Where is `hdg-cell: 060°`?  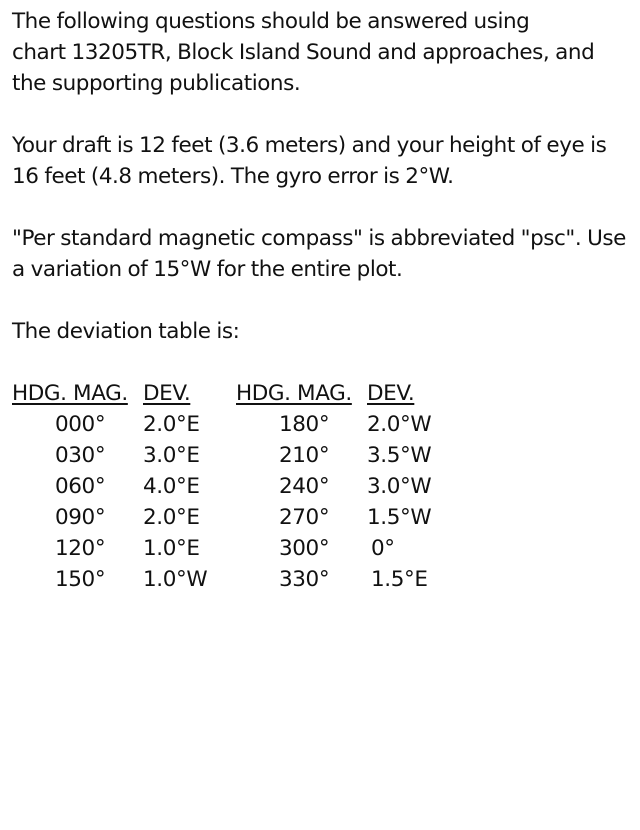
hdg-cell: 060° is located at coordinates (80, 486).